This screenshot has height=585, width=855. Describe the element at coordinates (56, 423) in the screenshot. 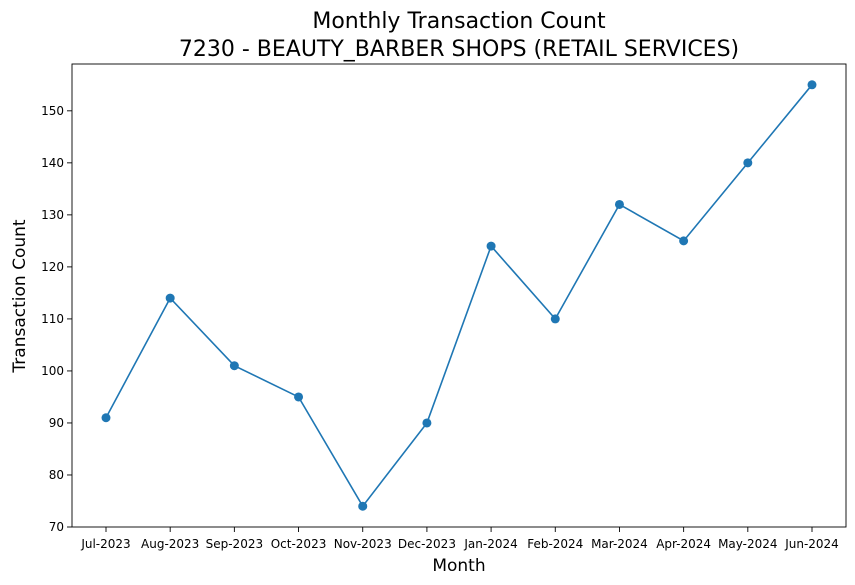

I see `y-tick-label: 90` at that location.